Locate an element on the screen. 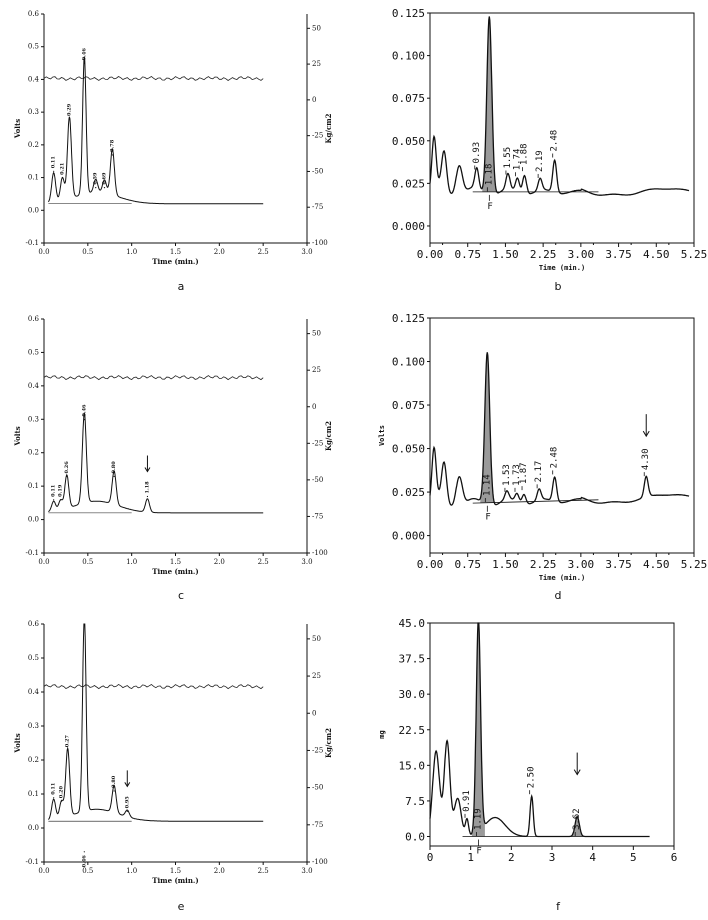 The width and height of the screenshot is (708, 920). peak-label: 2.50 is located at coordinates (532, 777).